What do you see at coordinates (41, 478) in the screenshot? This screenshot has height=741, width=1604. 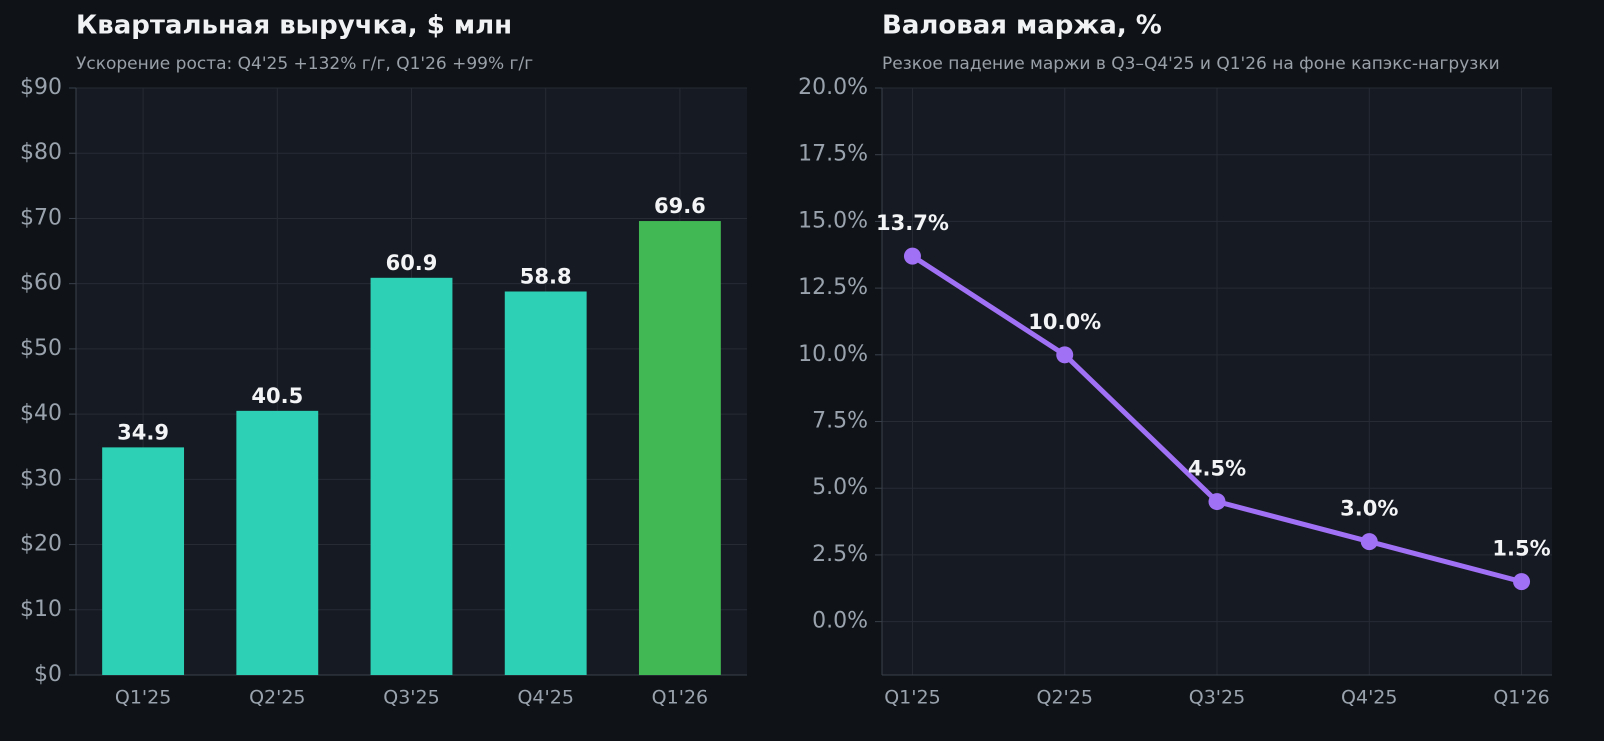 I see `y-tick-label: $30` at bounding box center [41, 478].